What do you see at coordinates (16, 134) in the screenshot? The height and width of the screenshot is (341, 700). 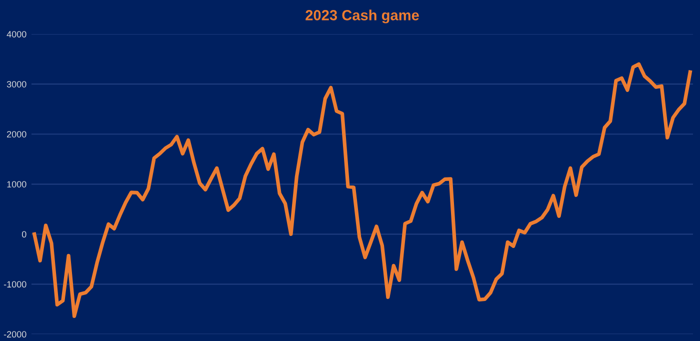 I see `y-tick-label: 2000` at bounding box center [16, 134].